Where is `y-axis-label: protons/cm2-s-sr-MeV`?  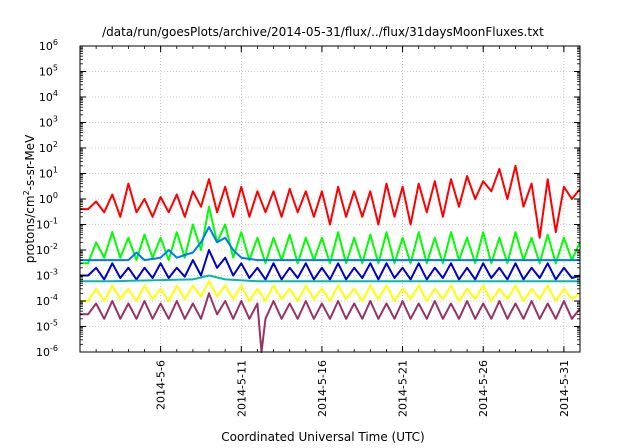
y-axis-label: protons/cm2-s-sr-MeV is located at coordinates (29, 198).